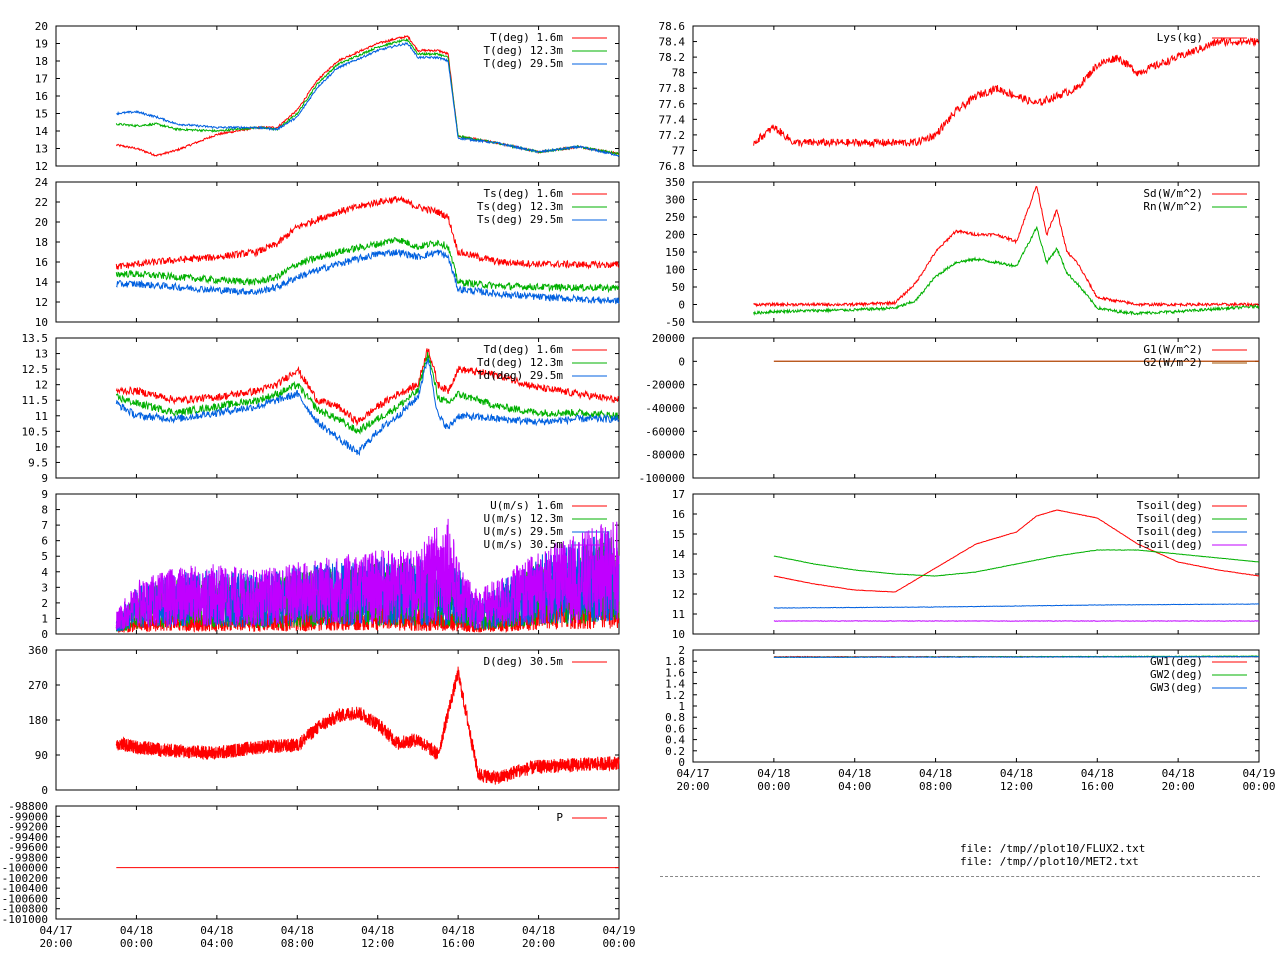 Image resolution: width=1280 pixels, height=960 pixels. I want to click on legend-label: GW3(deg), so click(1176, 687).